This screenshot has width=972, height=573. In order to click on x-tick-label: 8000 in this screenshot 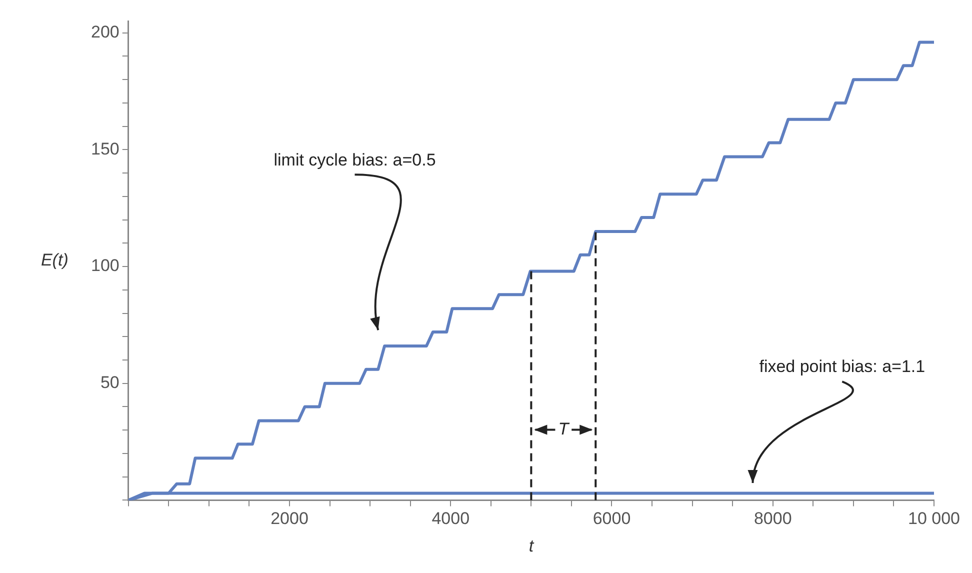, I will do `click(773, 518)`.